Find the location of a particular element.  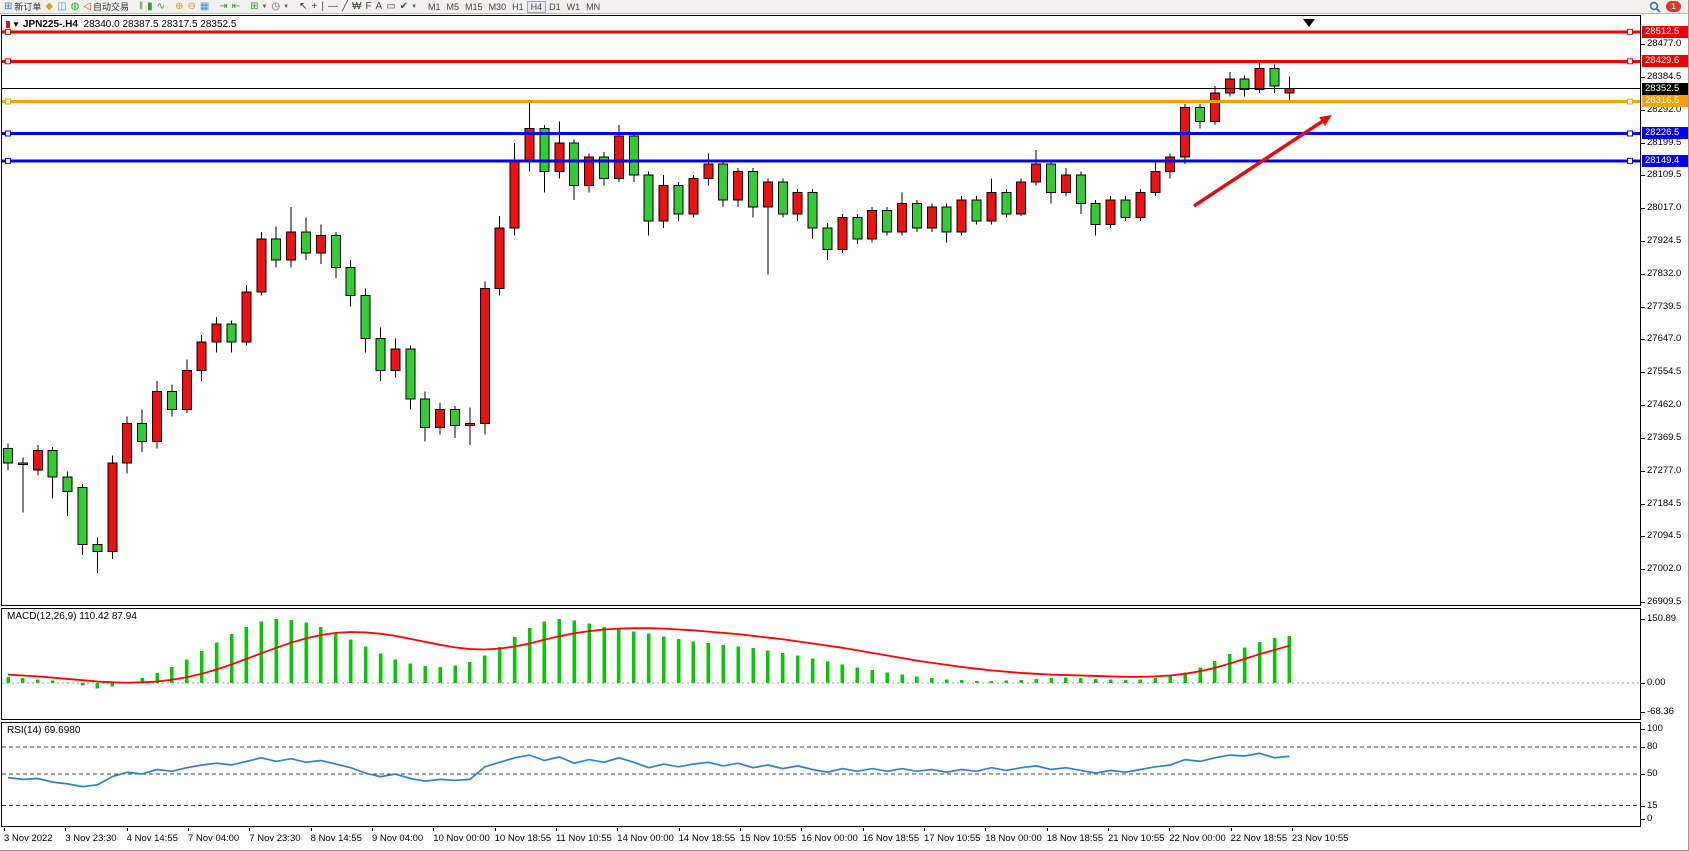

axis-tick-label: 27647.0 is located at coordinates (1664, 339).